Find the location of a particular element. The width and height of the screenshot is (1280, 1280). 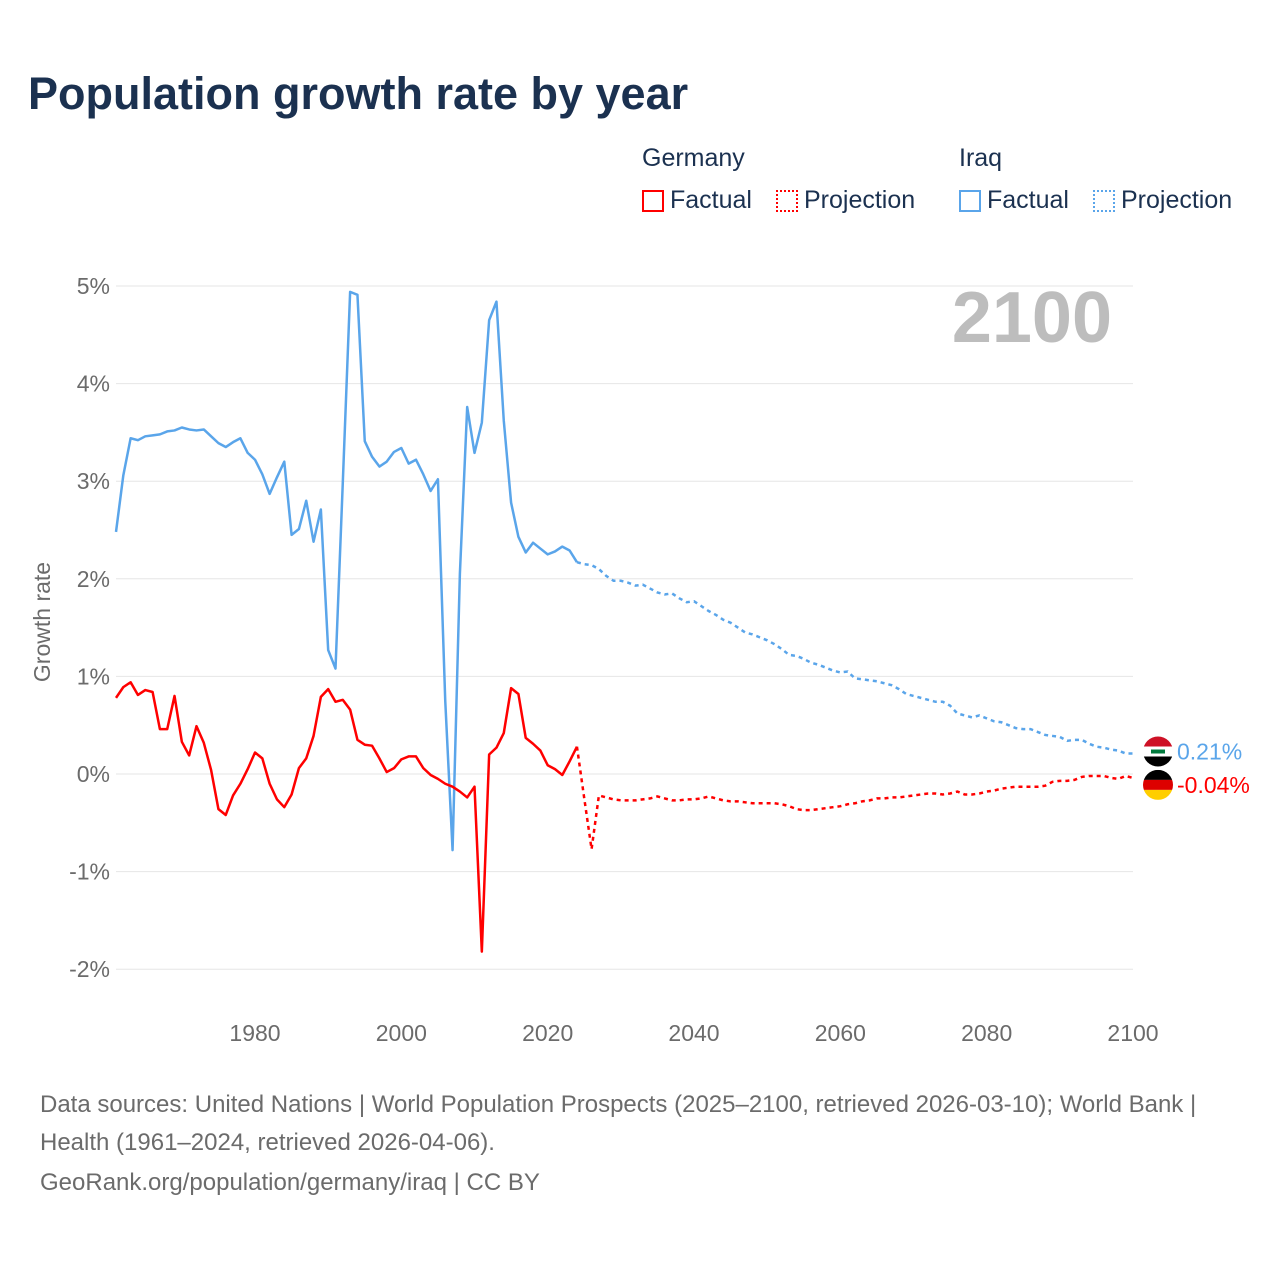

legend-swatch-solid-blue is located at coordinates (970, 200).